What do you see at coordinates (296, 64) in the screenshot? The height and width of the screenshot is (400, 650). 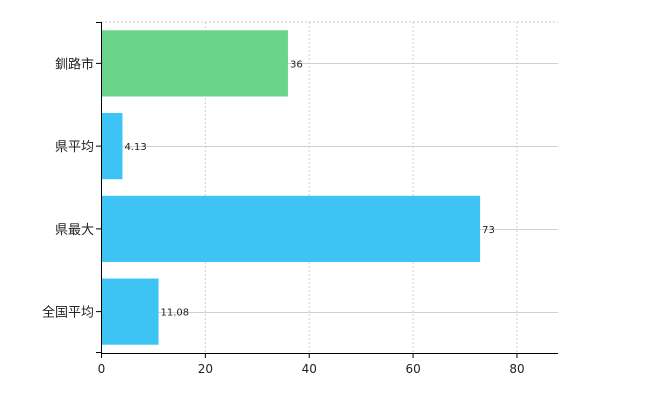 I see `data-label-0: 36` at bounding box center [296, 64].